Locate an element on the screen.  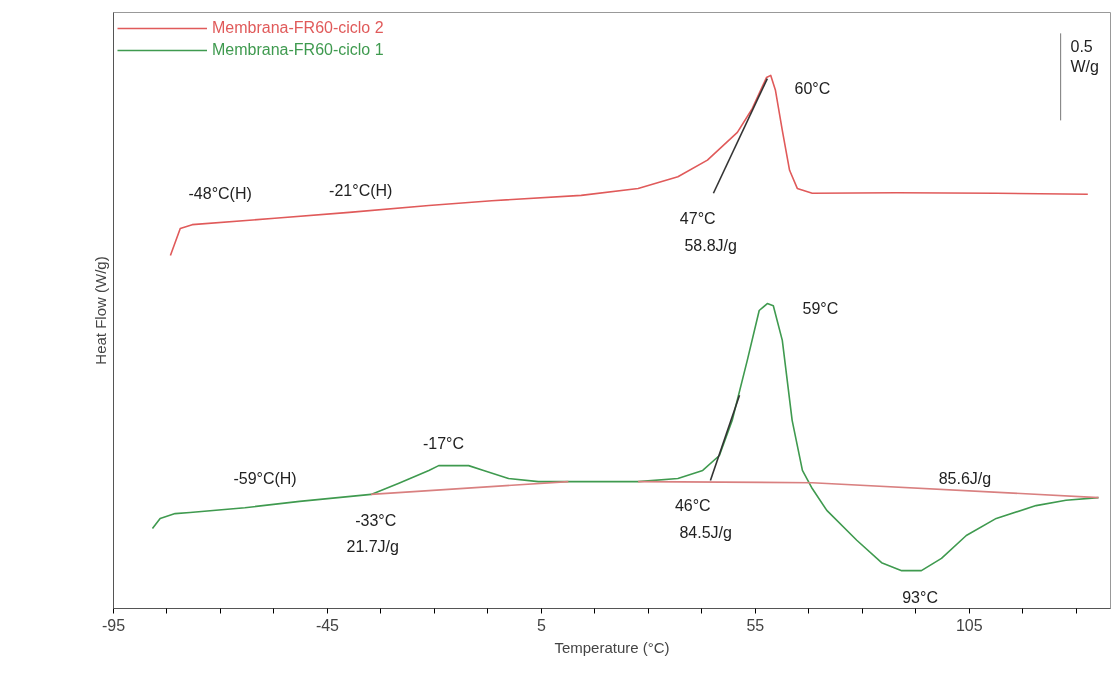
annotation: 93°C is located at coordinates (920, 598).